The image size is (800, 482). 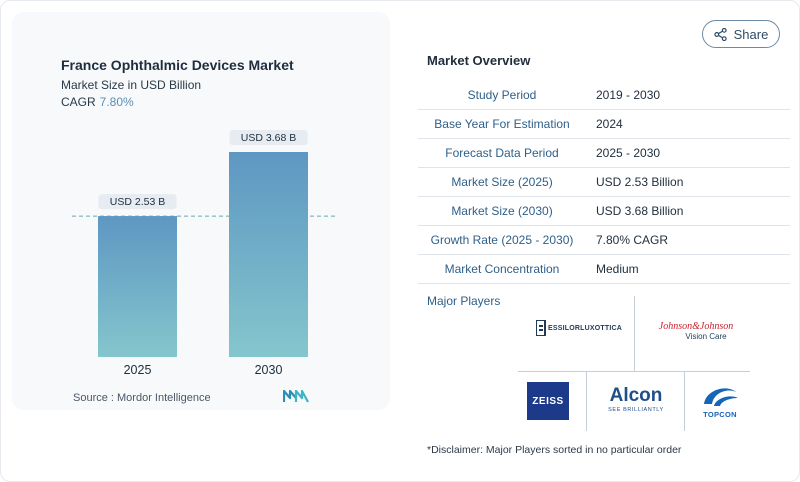 What do you see at coordinates (720, 34) in the screenshot?
I see `share-icon` at bounding box center [720, 34].